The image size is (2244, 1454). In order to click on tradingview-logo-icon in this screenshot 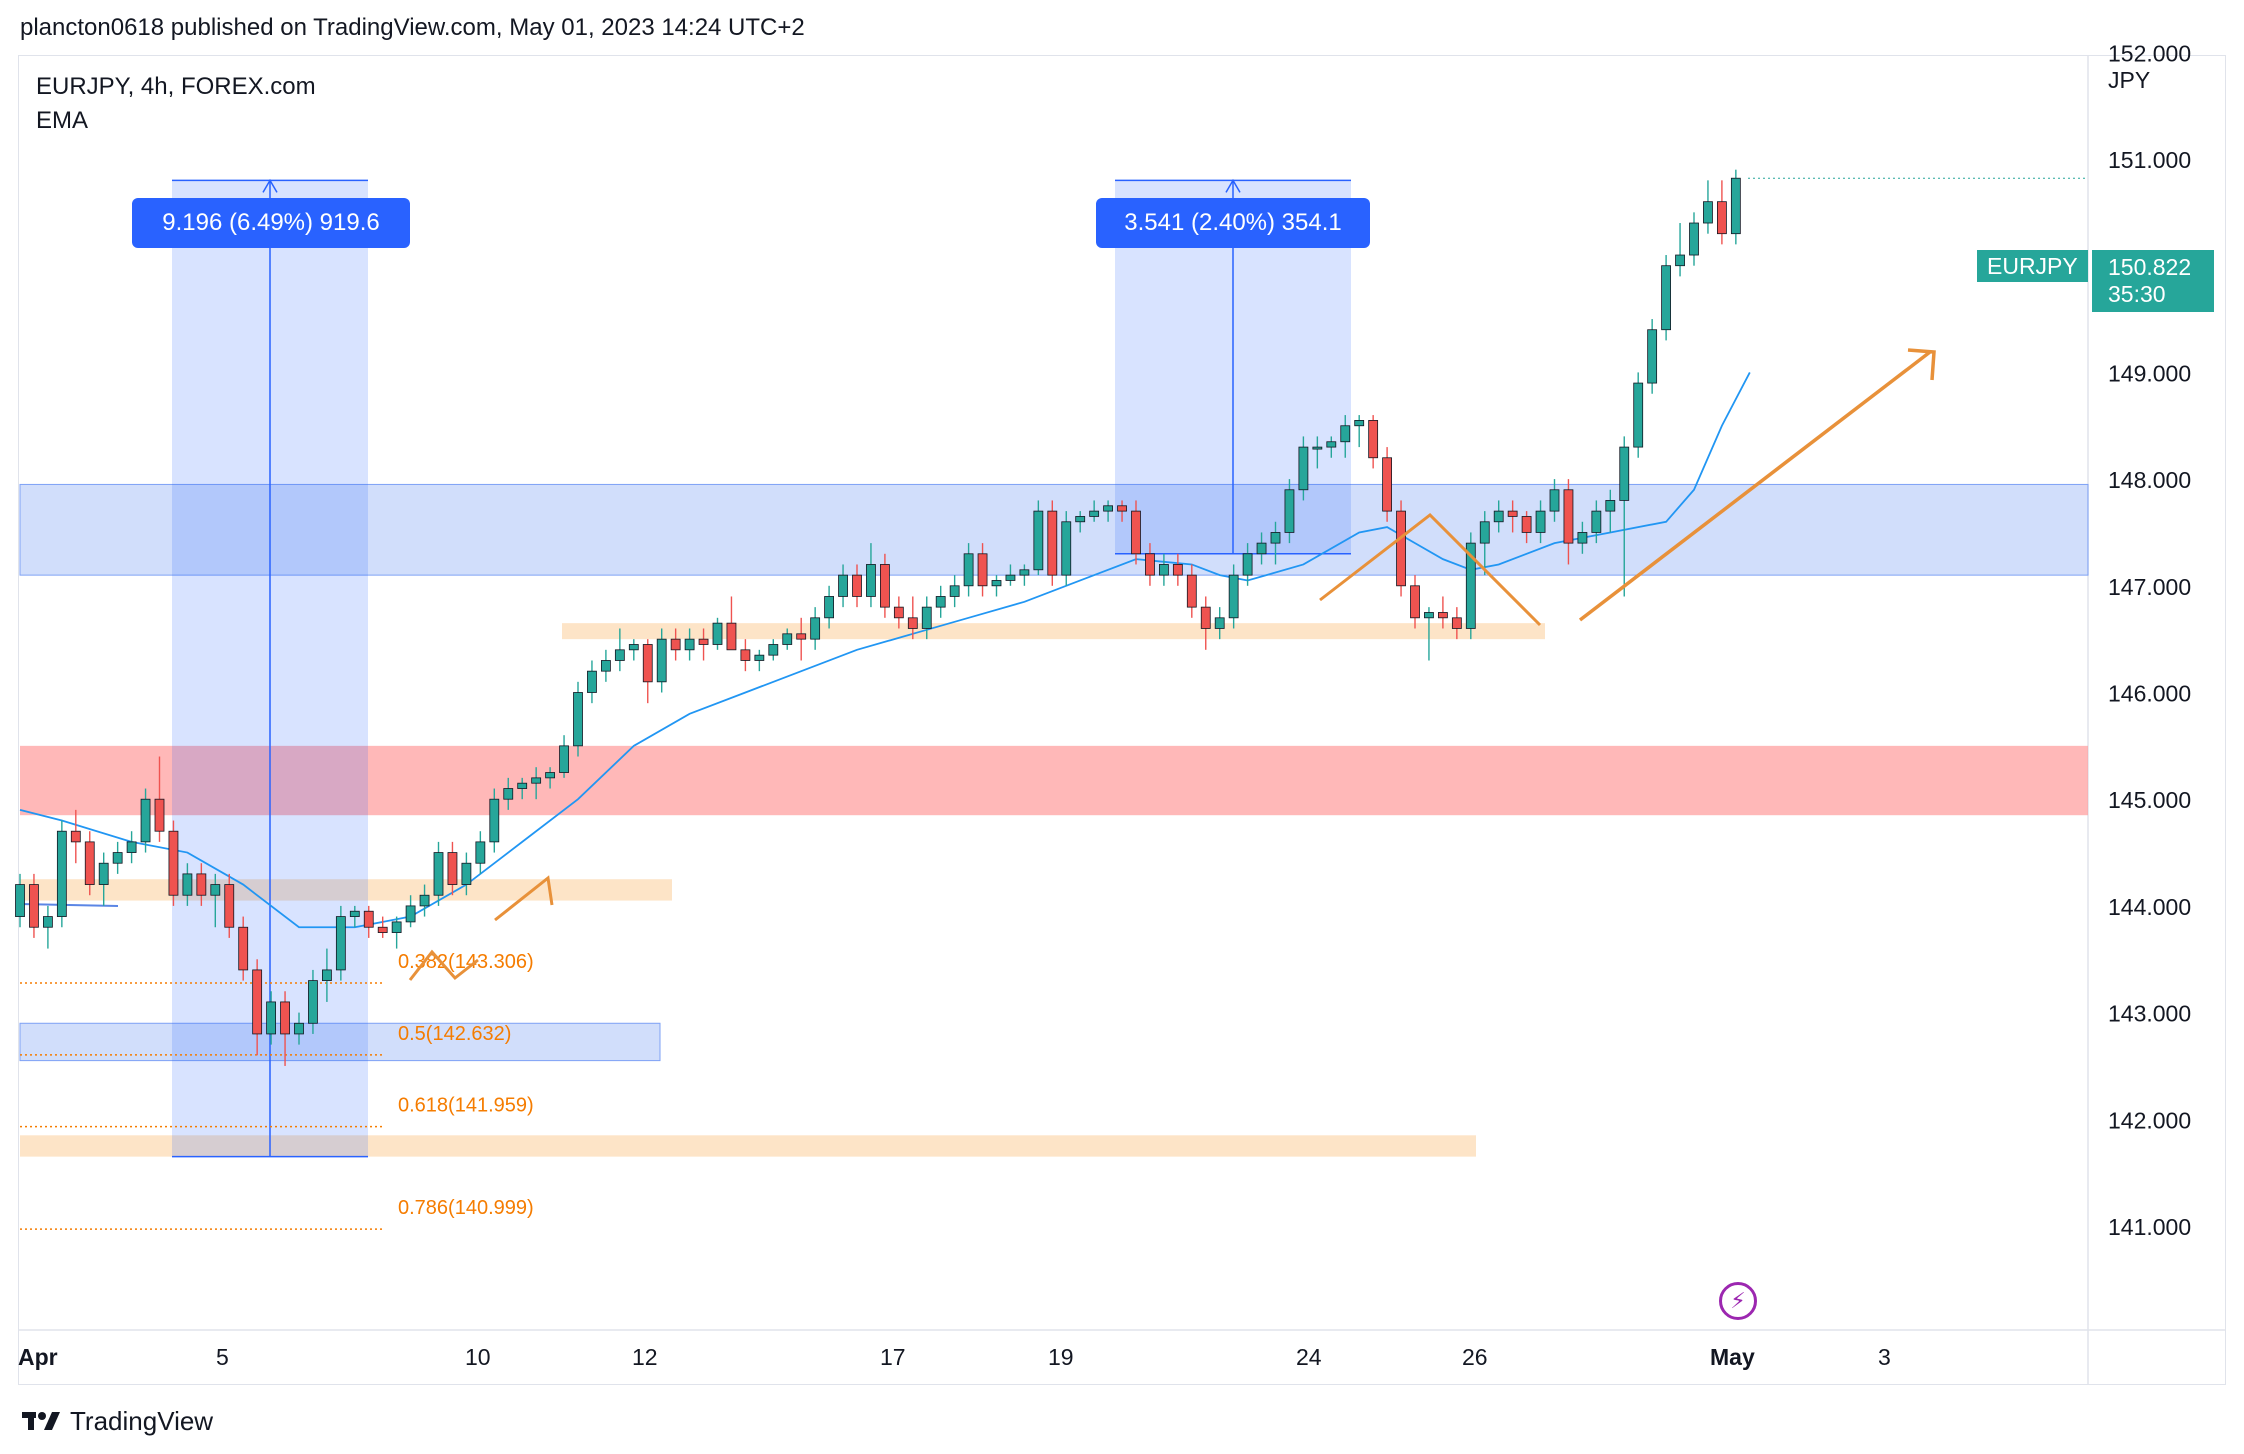, I will do `click(41, 1421)`.